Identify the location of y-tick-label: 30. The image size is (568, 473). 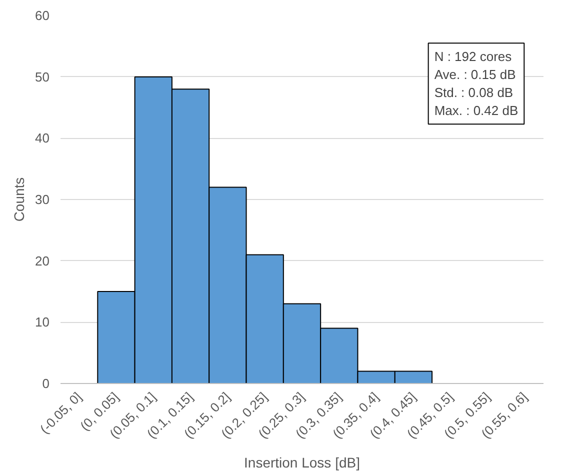
(42, 199).